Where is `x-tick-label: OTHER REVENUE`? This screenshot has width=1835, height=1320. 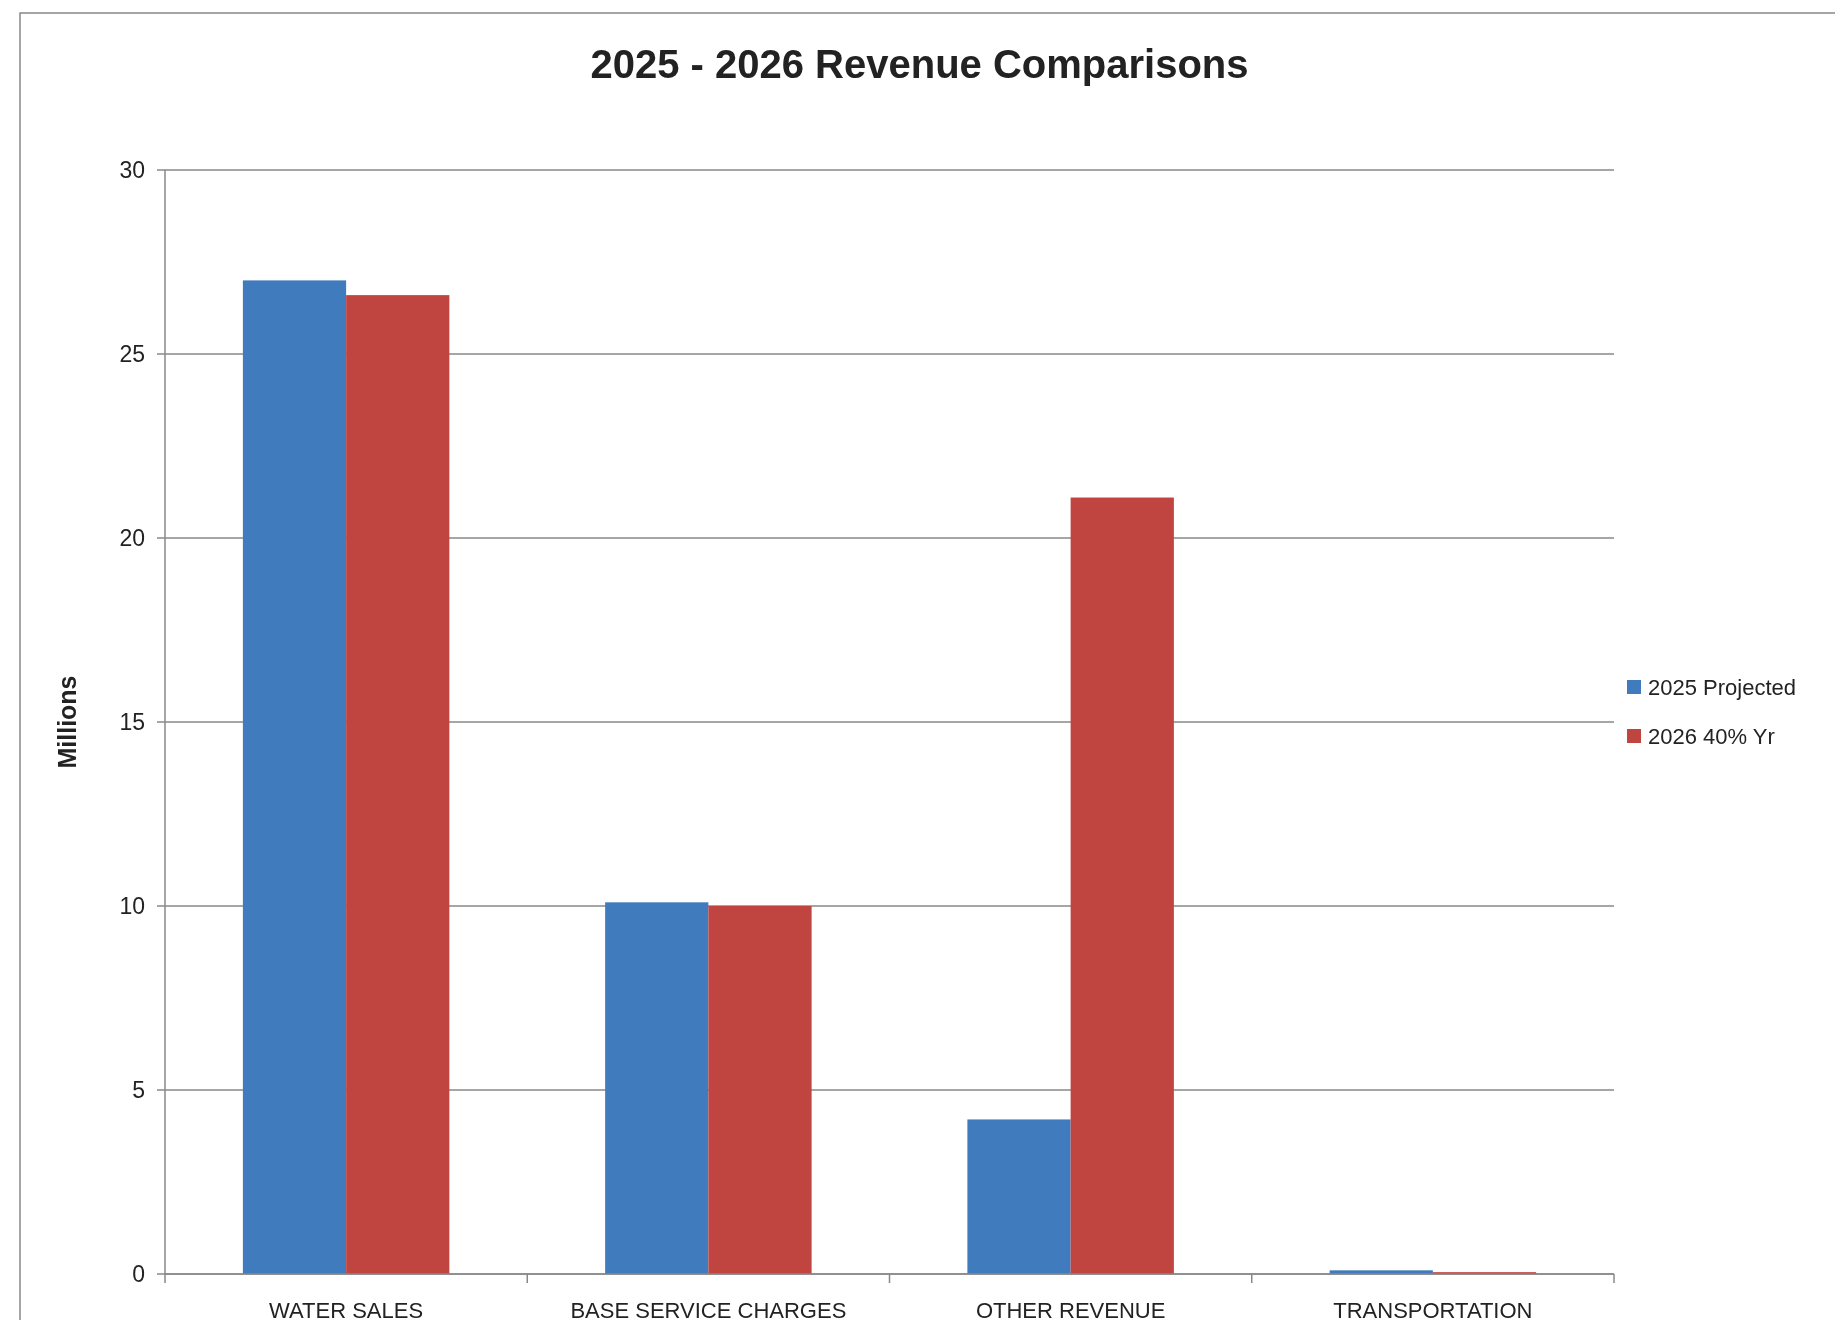
x-tick-label: OTHER REVENUE is located at coordinates (1070, 1309).